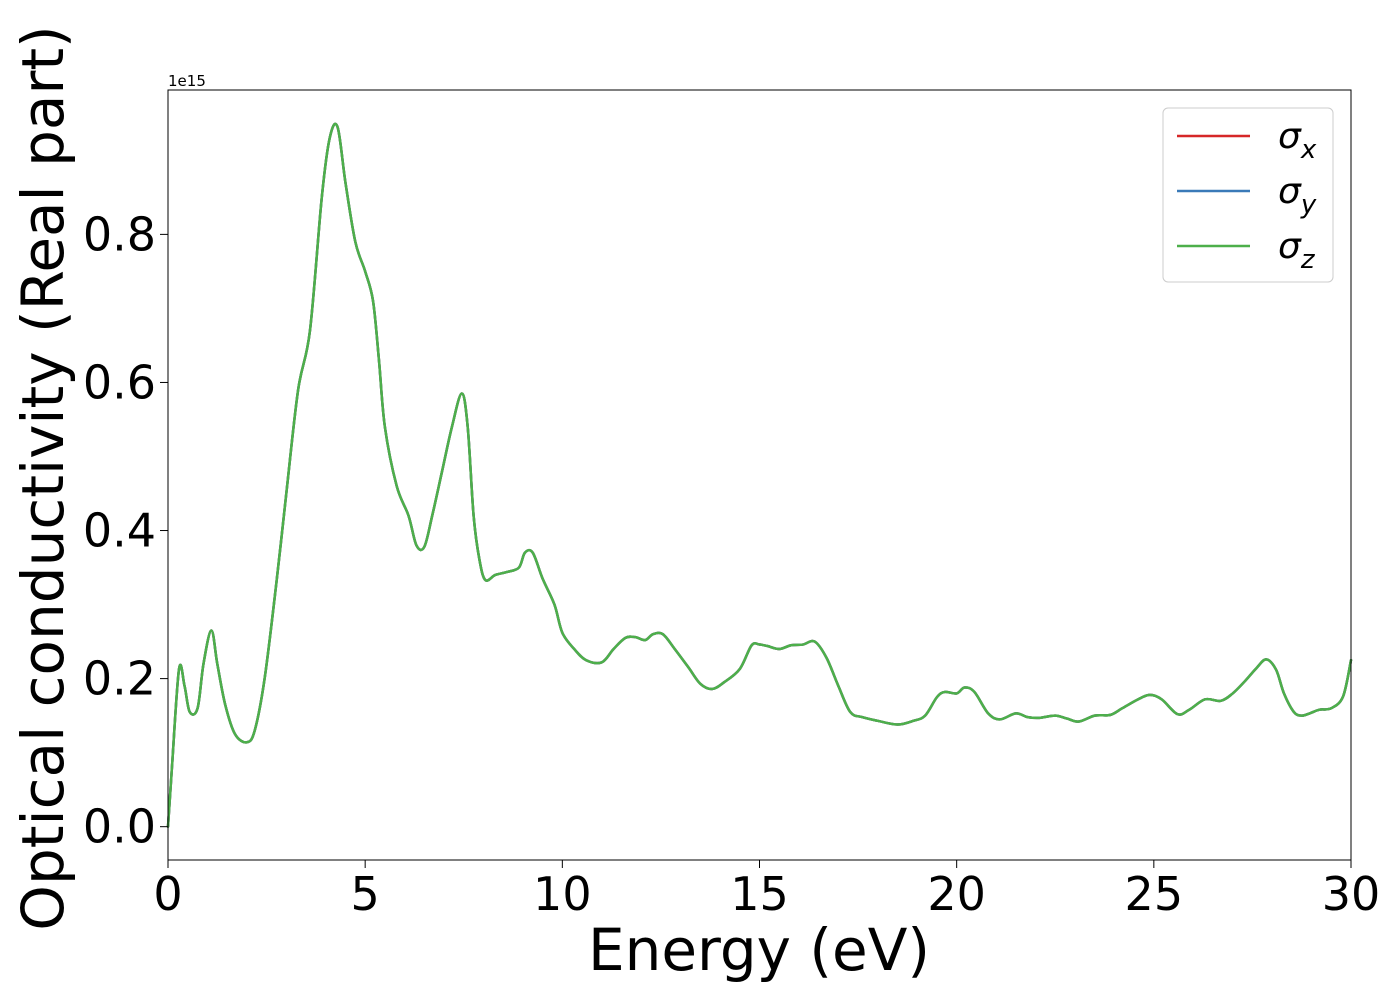 The width and height of the screenshot is (1400, 1000). Describe the element at coordinates (1154, 894) in the screenshot. I see `x-tick-label: 25` at that location.